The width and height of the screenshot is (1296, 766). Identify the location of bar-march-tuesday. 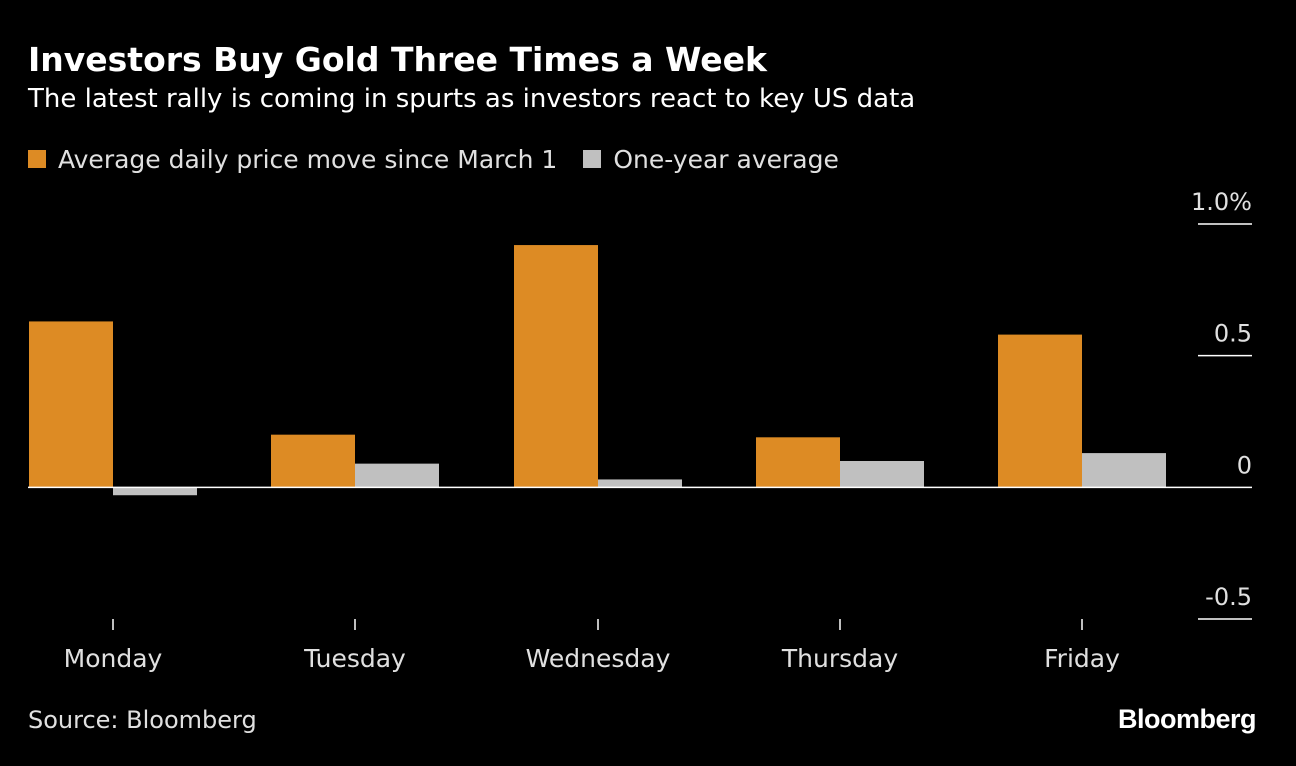
(313, 461).